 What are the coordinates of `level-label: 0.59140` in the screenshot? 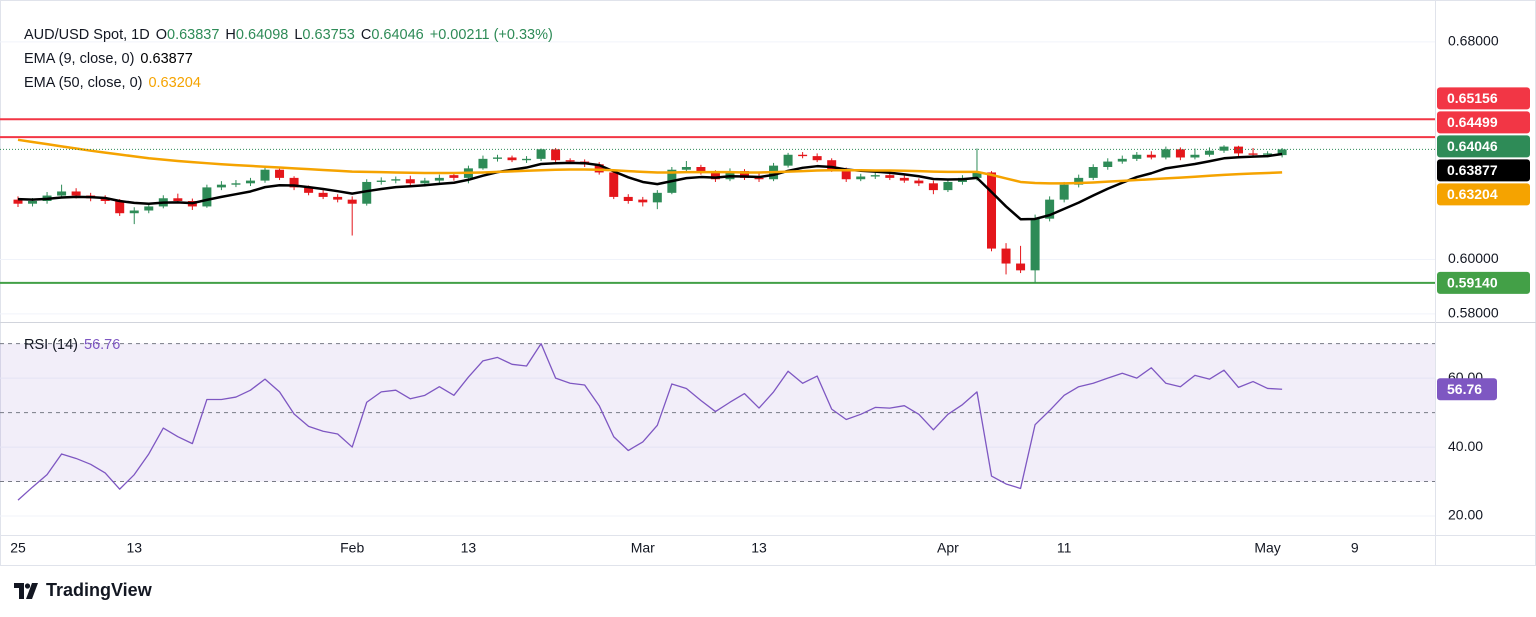 It's located at (1472, 283).